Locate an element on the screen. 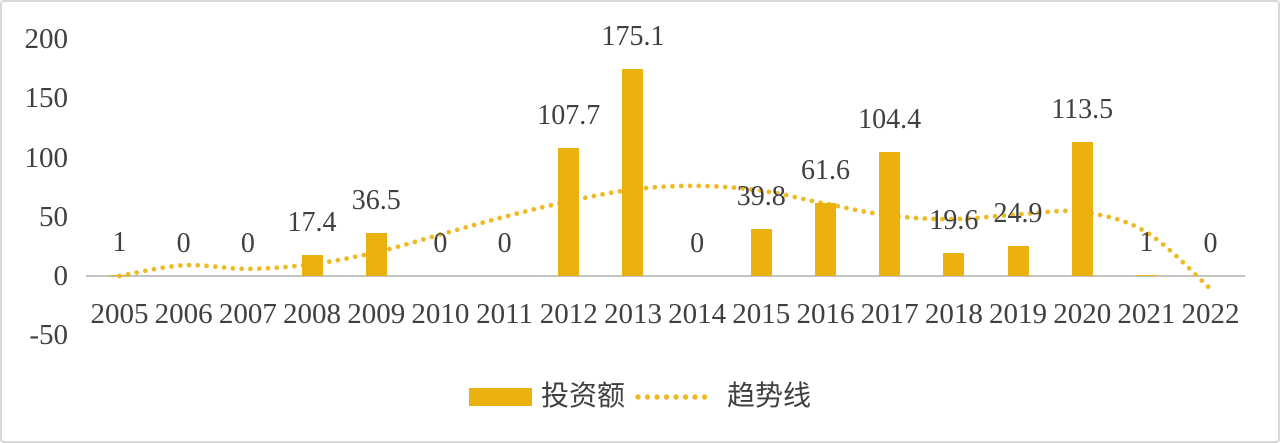  legend: 投资额 趋势线 is located at coordinates (640, 397).